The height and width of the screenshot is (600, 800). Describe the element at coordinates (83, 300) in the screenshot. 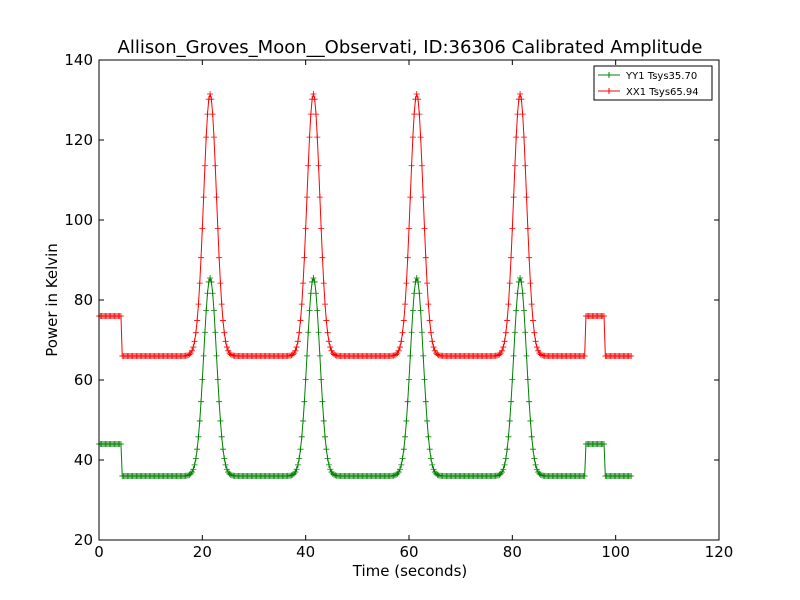

I see `y-tick-label: 80` at that location.